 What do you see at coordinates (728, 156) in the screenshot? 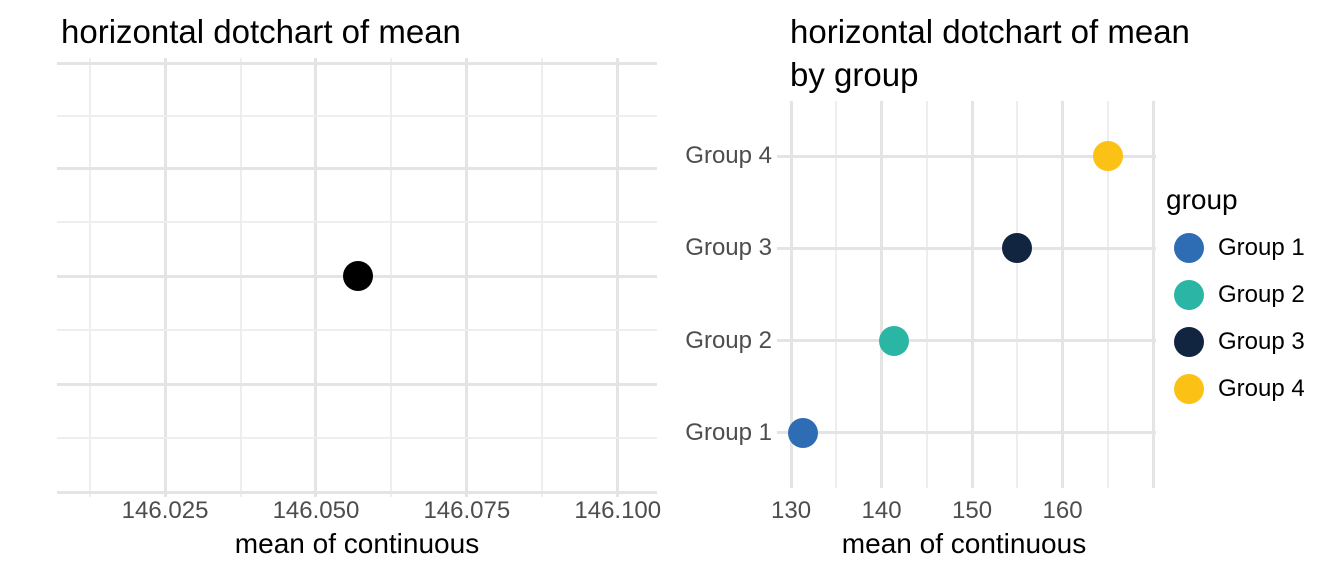
I see `y-category-label: Group 4` at bounding box center [728, 156].